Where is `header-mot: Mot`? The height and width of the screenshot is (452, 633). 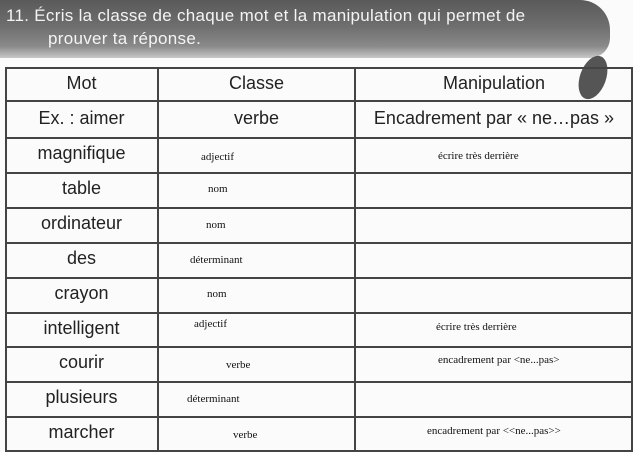
header-mot: Mot is located at coordinates (81, 83).